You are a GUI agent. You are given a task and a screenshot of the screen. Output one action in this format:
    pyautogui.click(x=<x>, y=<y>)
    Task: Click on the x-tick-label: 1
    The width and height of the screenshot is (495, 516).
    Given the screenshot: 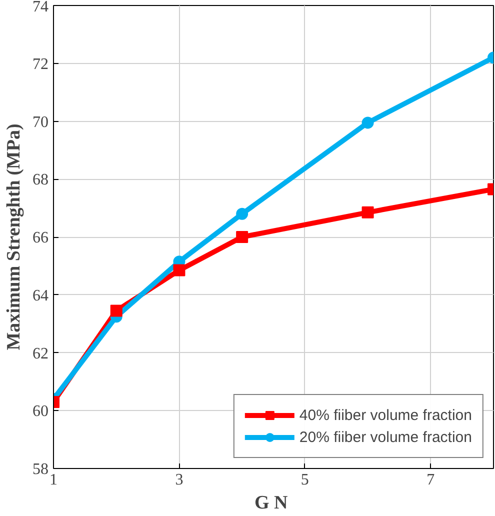 What is the action you would take?
    pyautogui.click(x=54, y=480)
    